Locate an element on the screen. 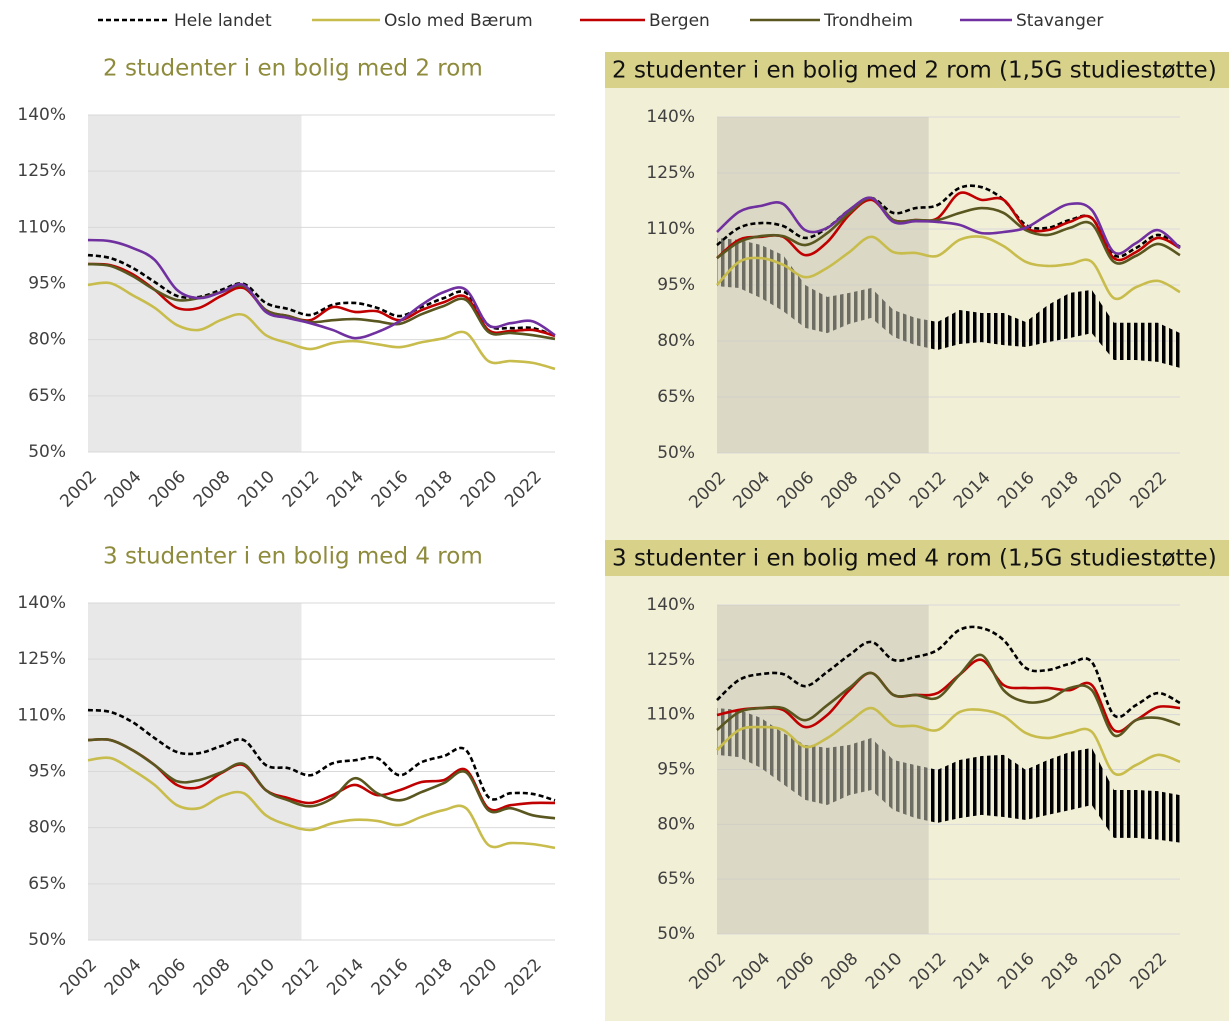 This screenshot has width=1229, height=1021. legend-label: Stavanger is located at coordinates (1059, 21).